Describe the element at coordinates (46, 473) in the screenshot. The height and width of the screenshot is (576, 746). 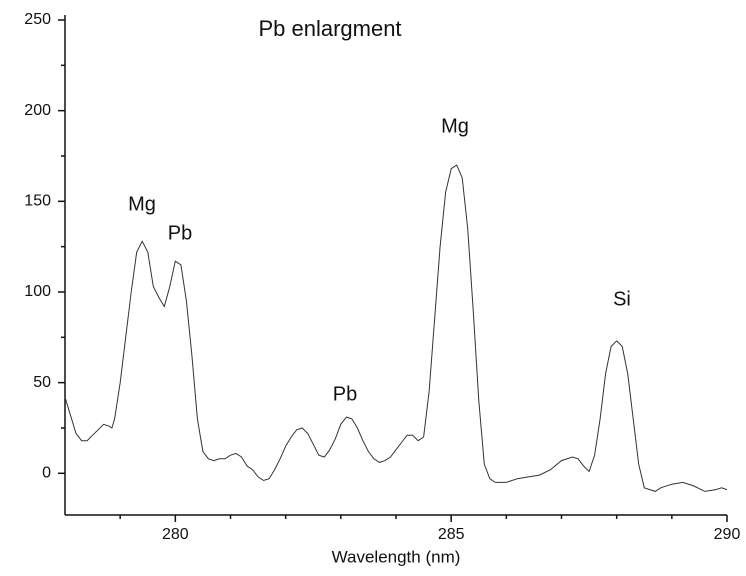
I see `y-tick-label: 0` at that location.